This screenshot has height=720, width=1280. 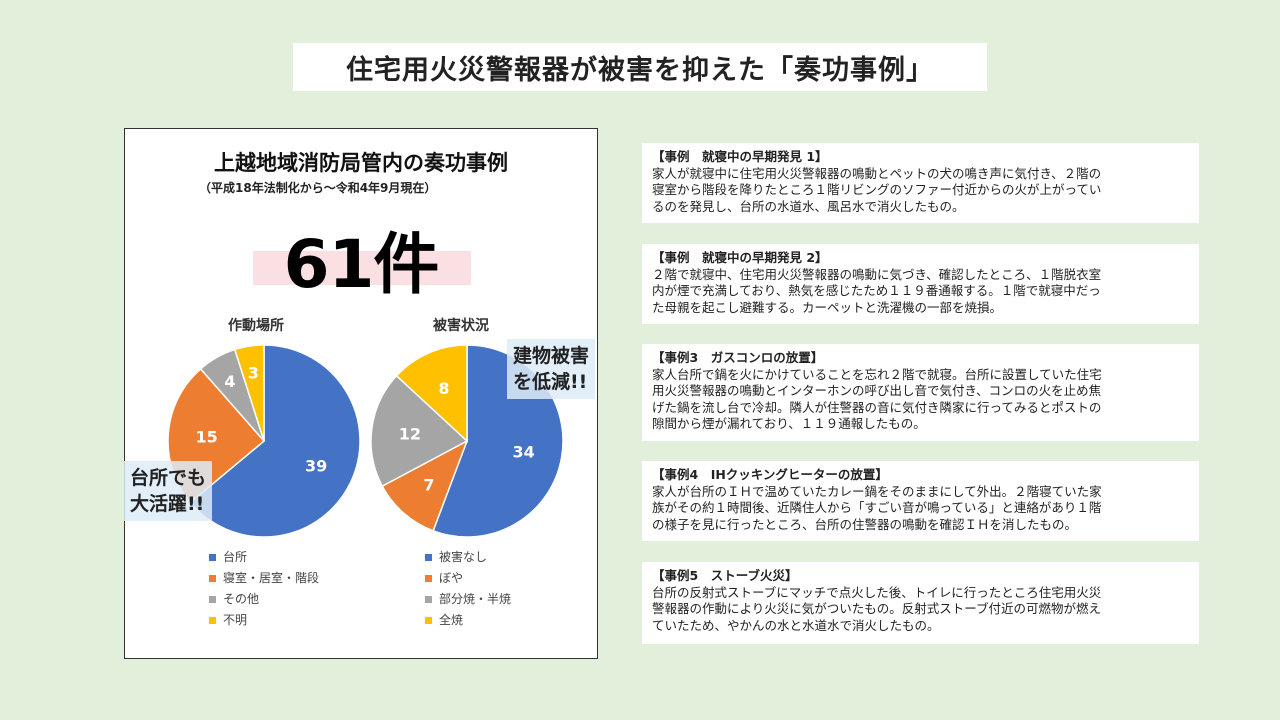 I want to click on legend-label: 台所, so click(x=235, y=557).